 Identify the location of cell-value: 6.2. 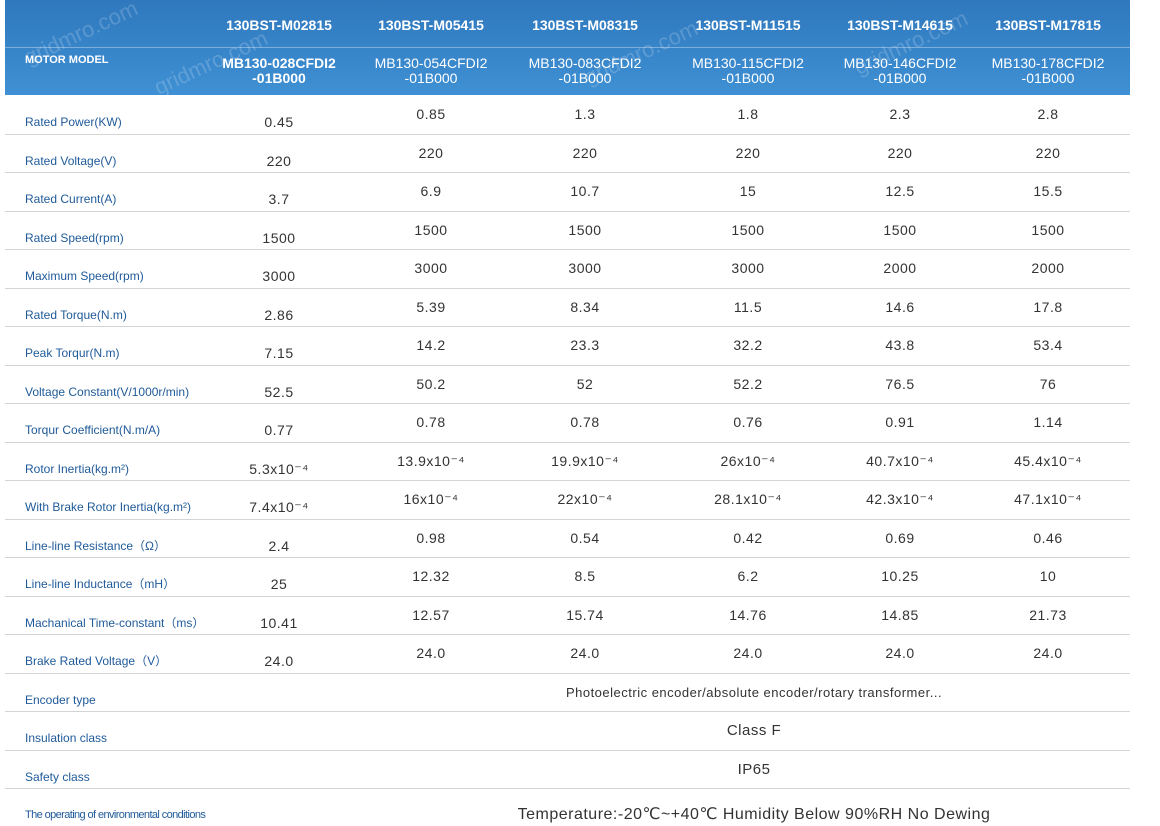
(748, 576).